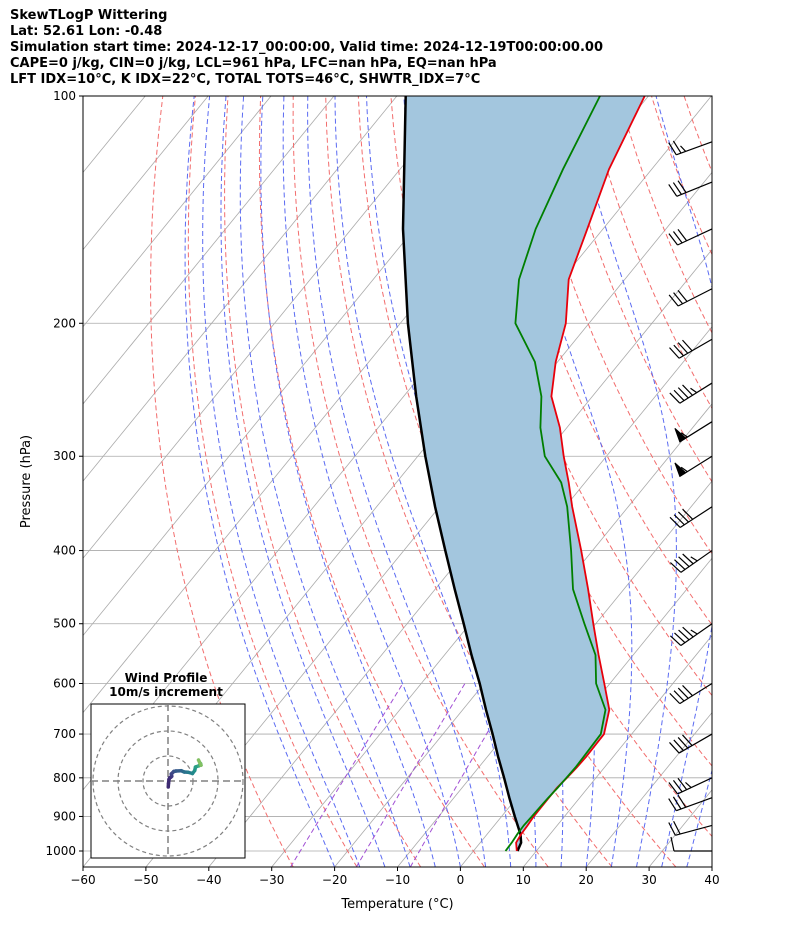  I want to click on x-tick-label: −20, so click(334, 880).